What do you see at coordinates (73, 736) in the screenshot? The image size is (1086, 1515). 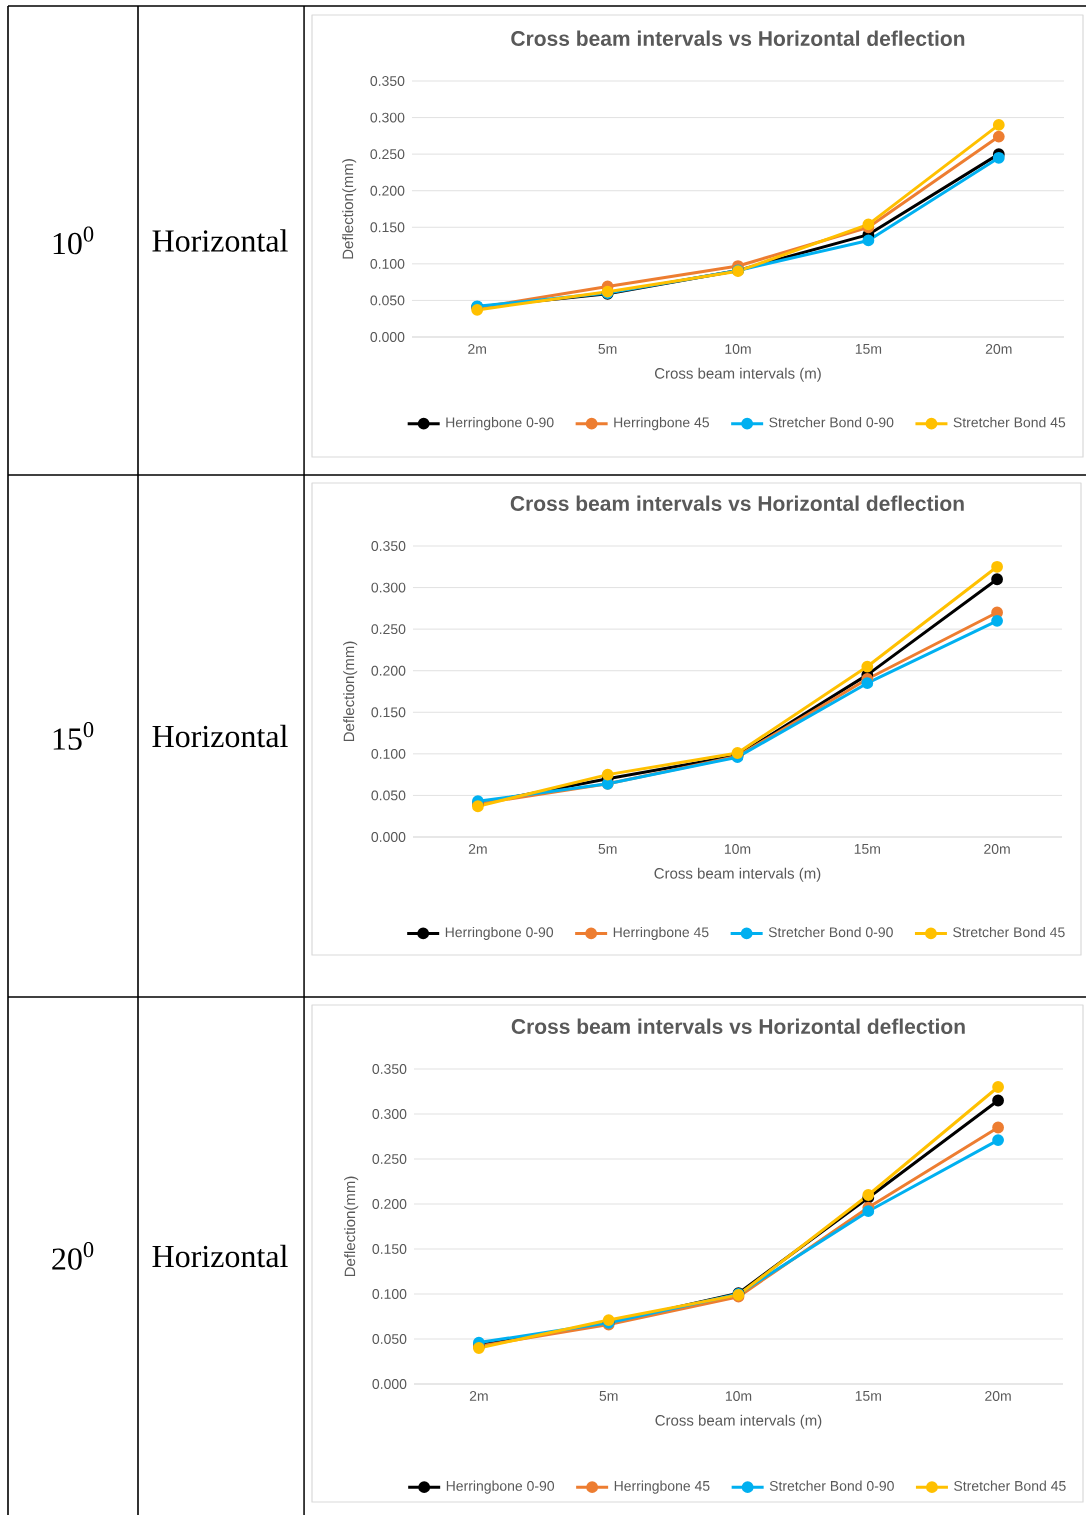 I see `text: 15$^{0}$` at bounding box center [73, 736].